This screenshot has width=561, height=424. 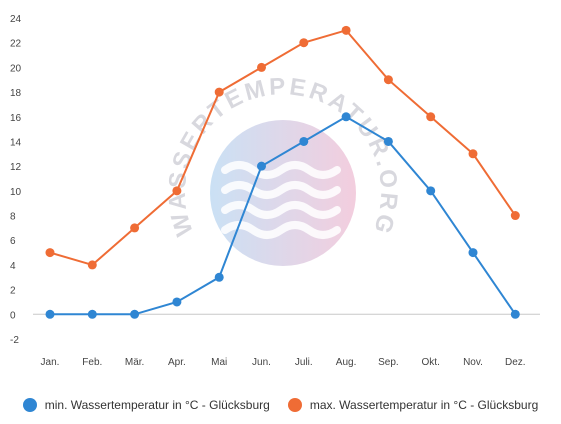 What do you see at coordinates (473, 362) in the screenshot?
I see `x-tick-label: Nov.` at bounding box center [473, 362].